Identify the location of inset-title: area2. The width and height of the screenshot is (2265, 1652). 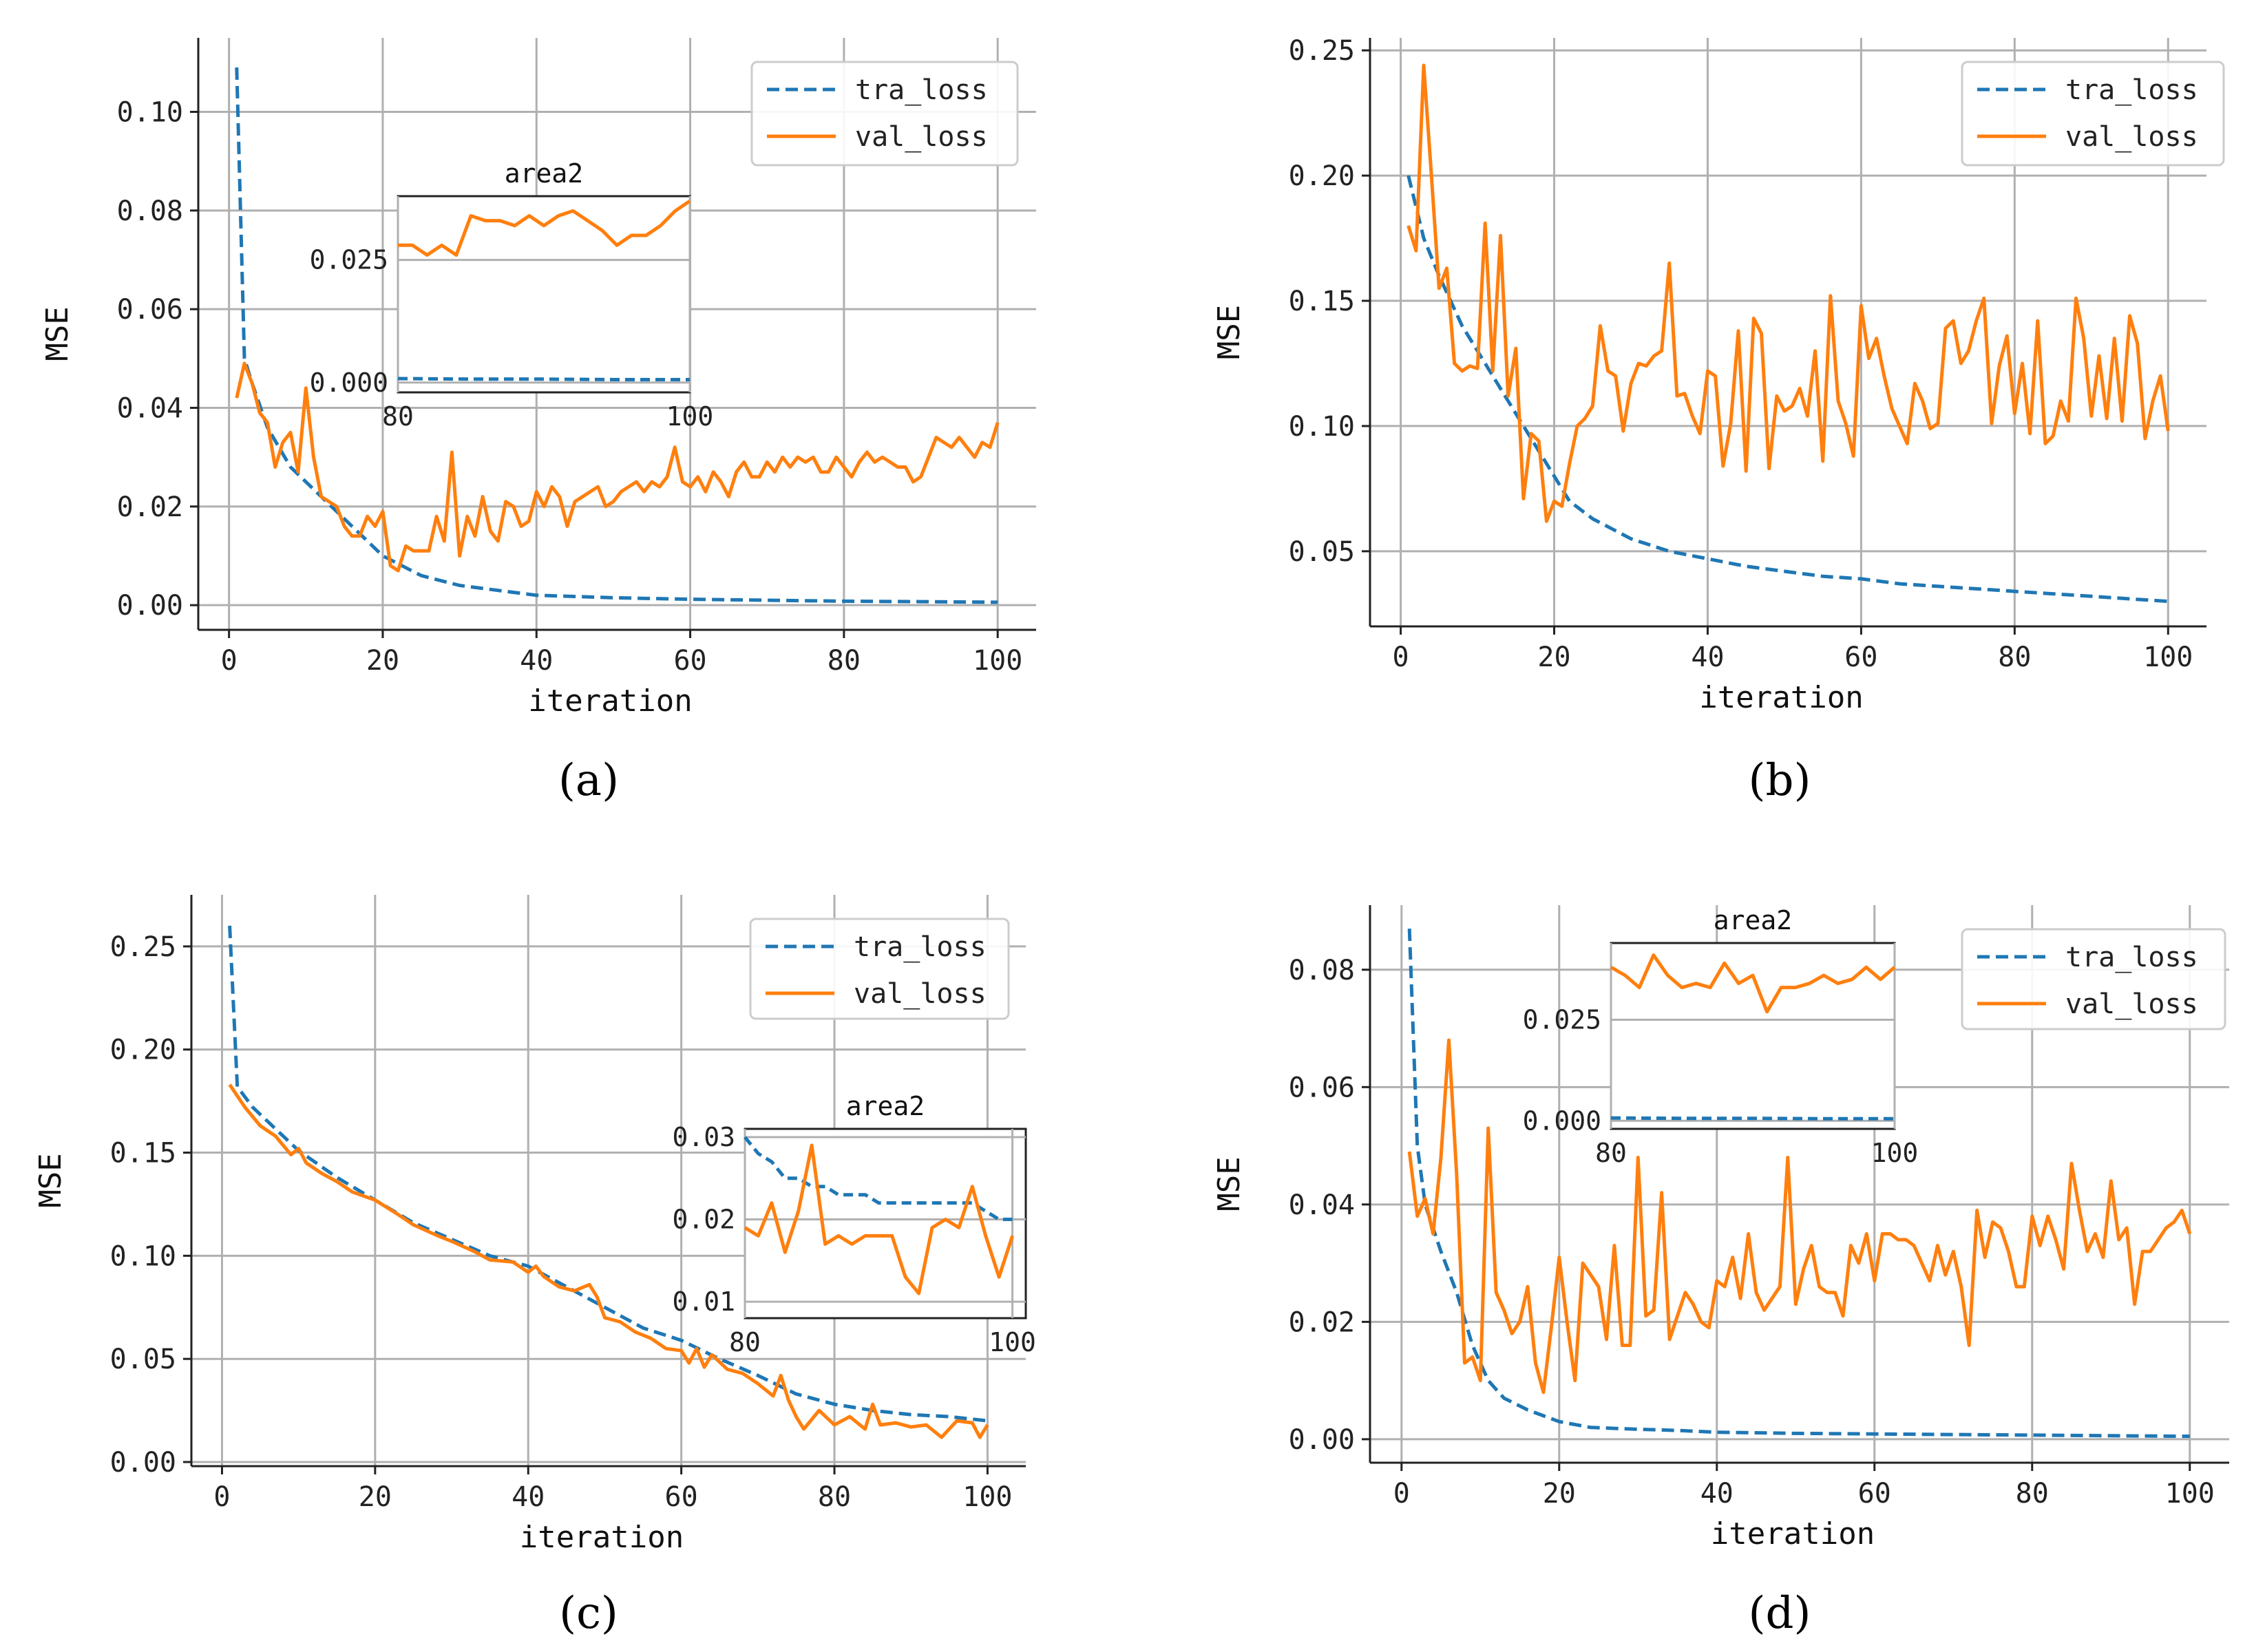
(544, 173).